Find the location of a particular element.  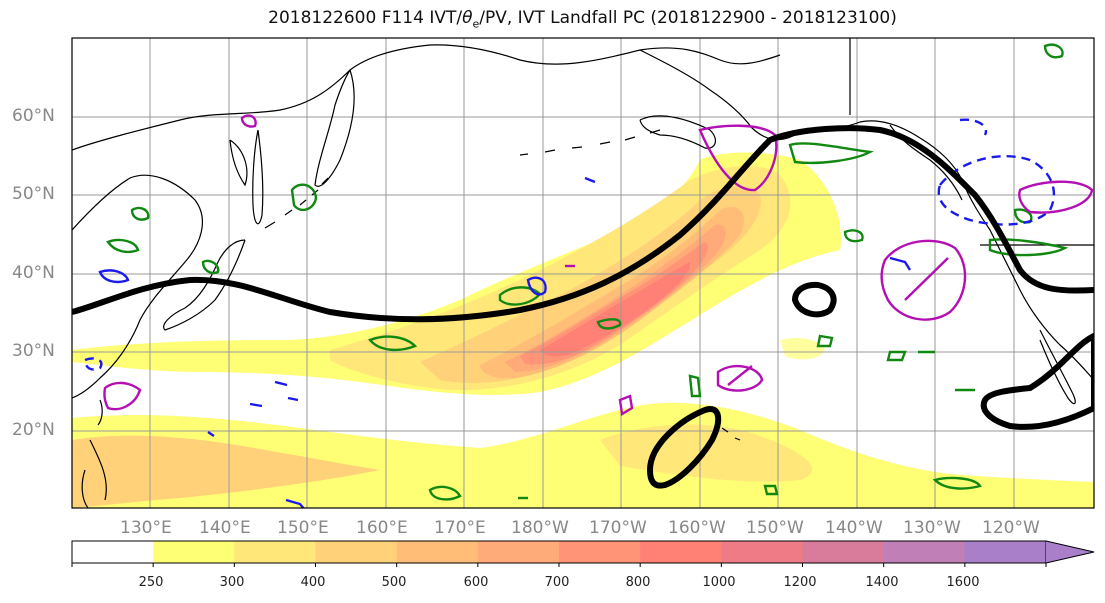

pc-hawaii-loop is located at coordinates (684, 447).